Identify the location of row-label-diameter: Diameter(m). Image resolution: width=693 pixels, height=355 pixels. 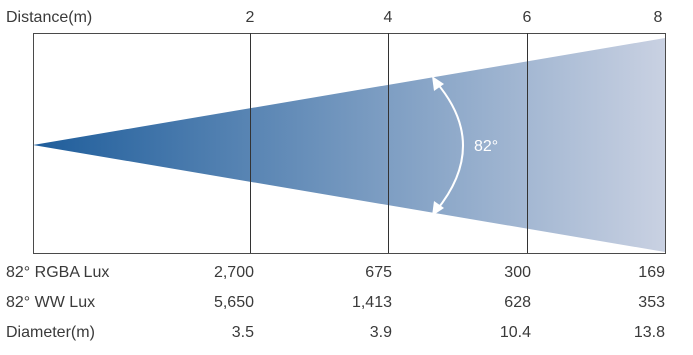
(50, 332).